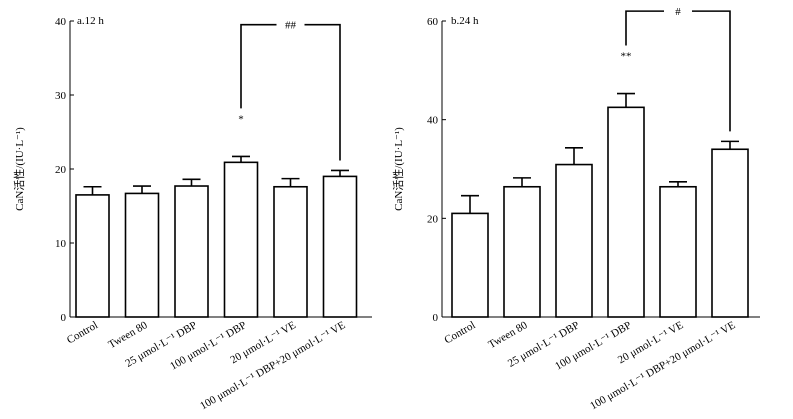 The height and width of the screenshot is (419, 793). What do you see at coordinates (465, 21) in the screenshot?
I see `panel-title: b.24 h` at bounding box center [465, 21].